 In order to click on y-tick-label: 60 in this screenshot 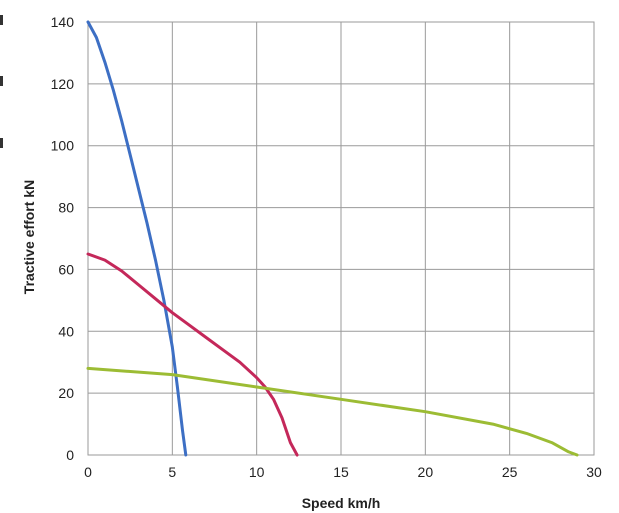, I will do `click(66, 269)`.